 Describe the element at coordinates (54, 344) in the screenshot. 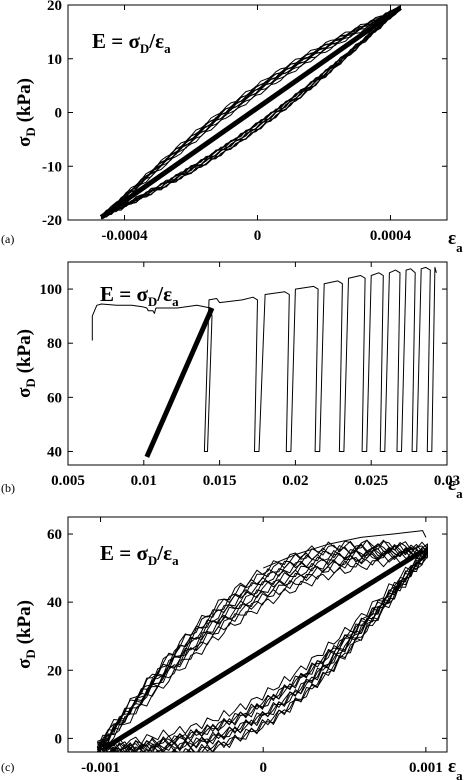

I see `y-tick-label: 80` at that location.